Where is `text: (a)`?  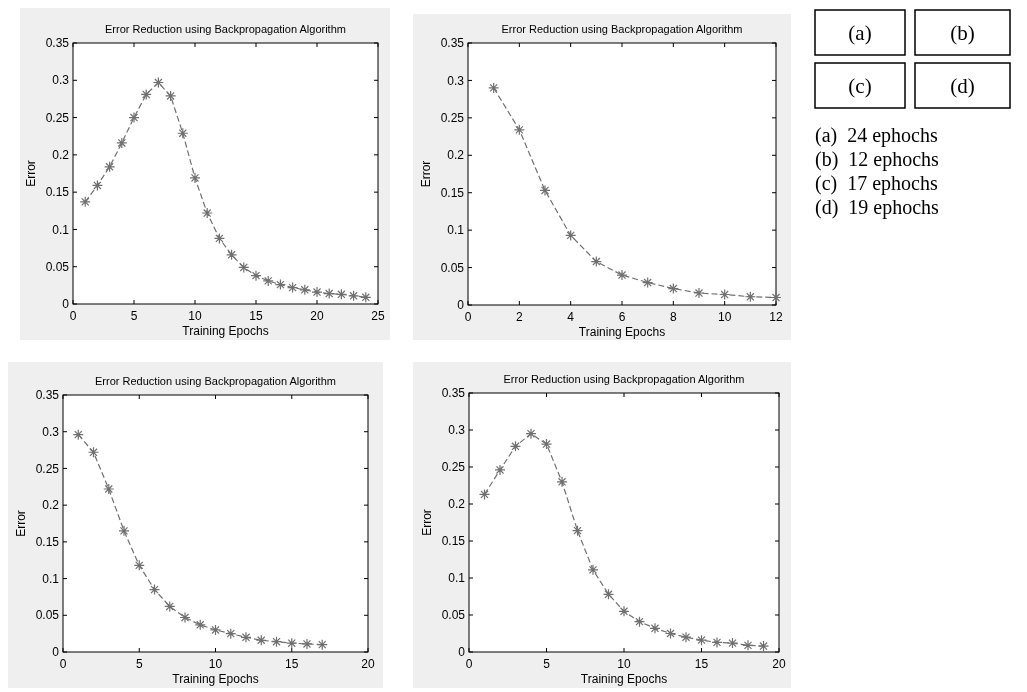
text: (a) is located at coordinates (860, 33).